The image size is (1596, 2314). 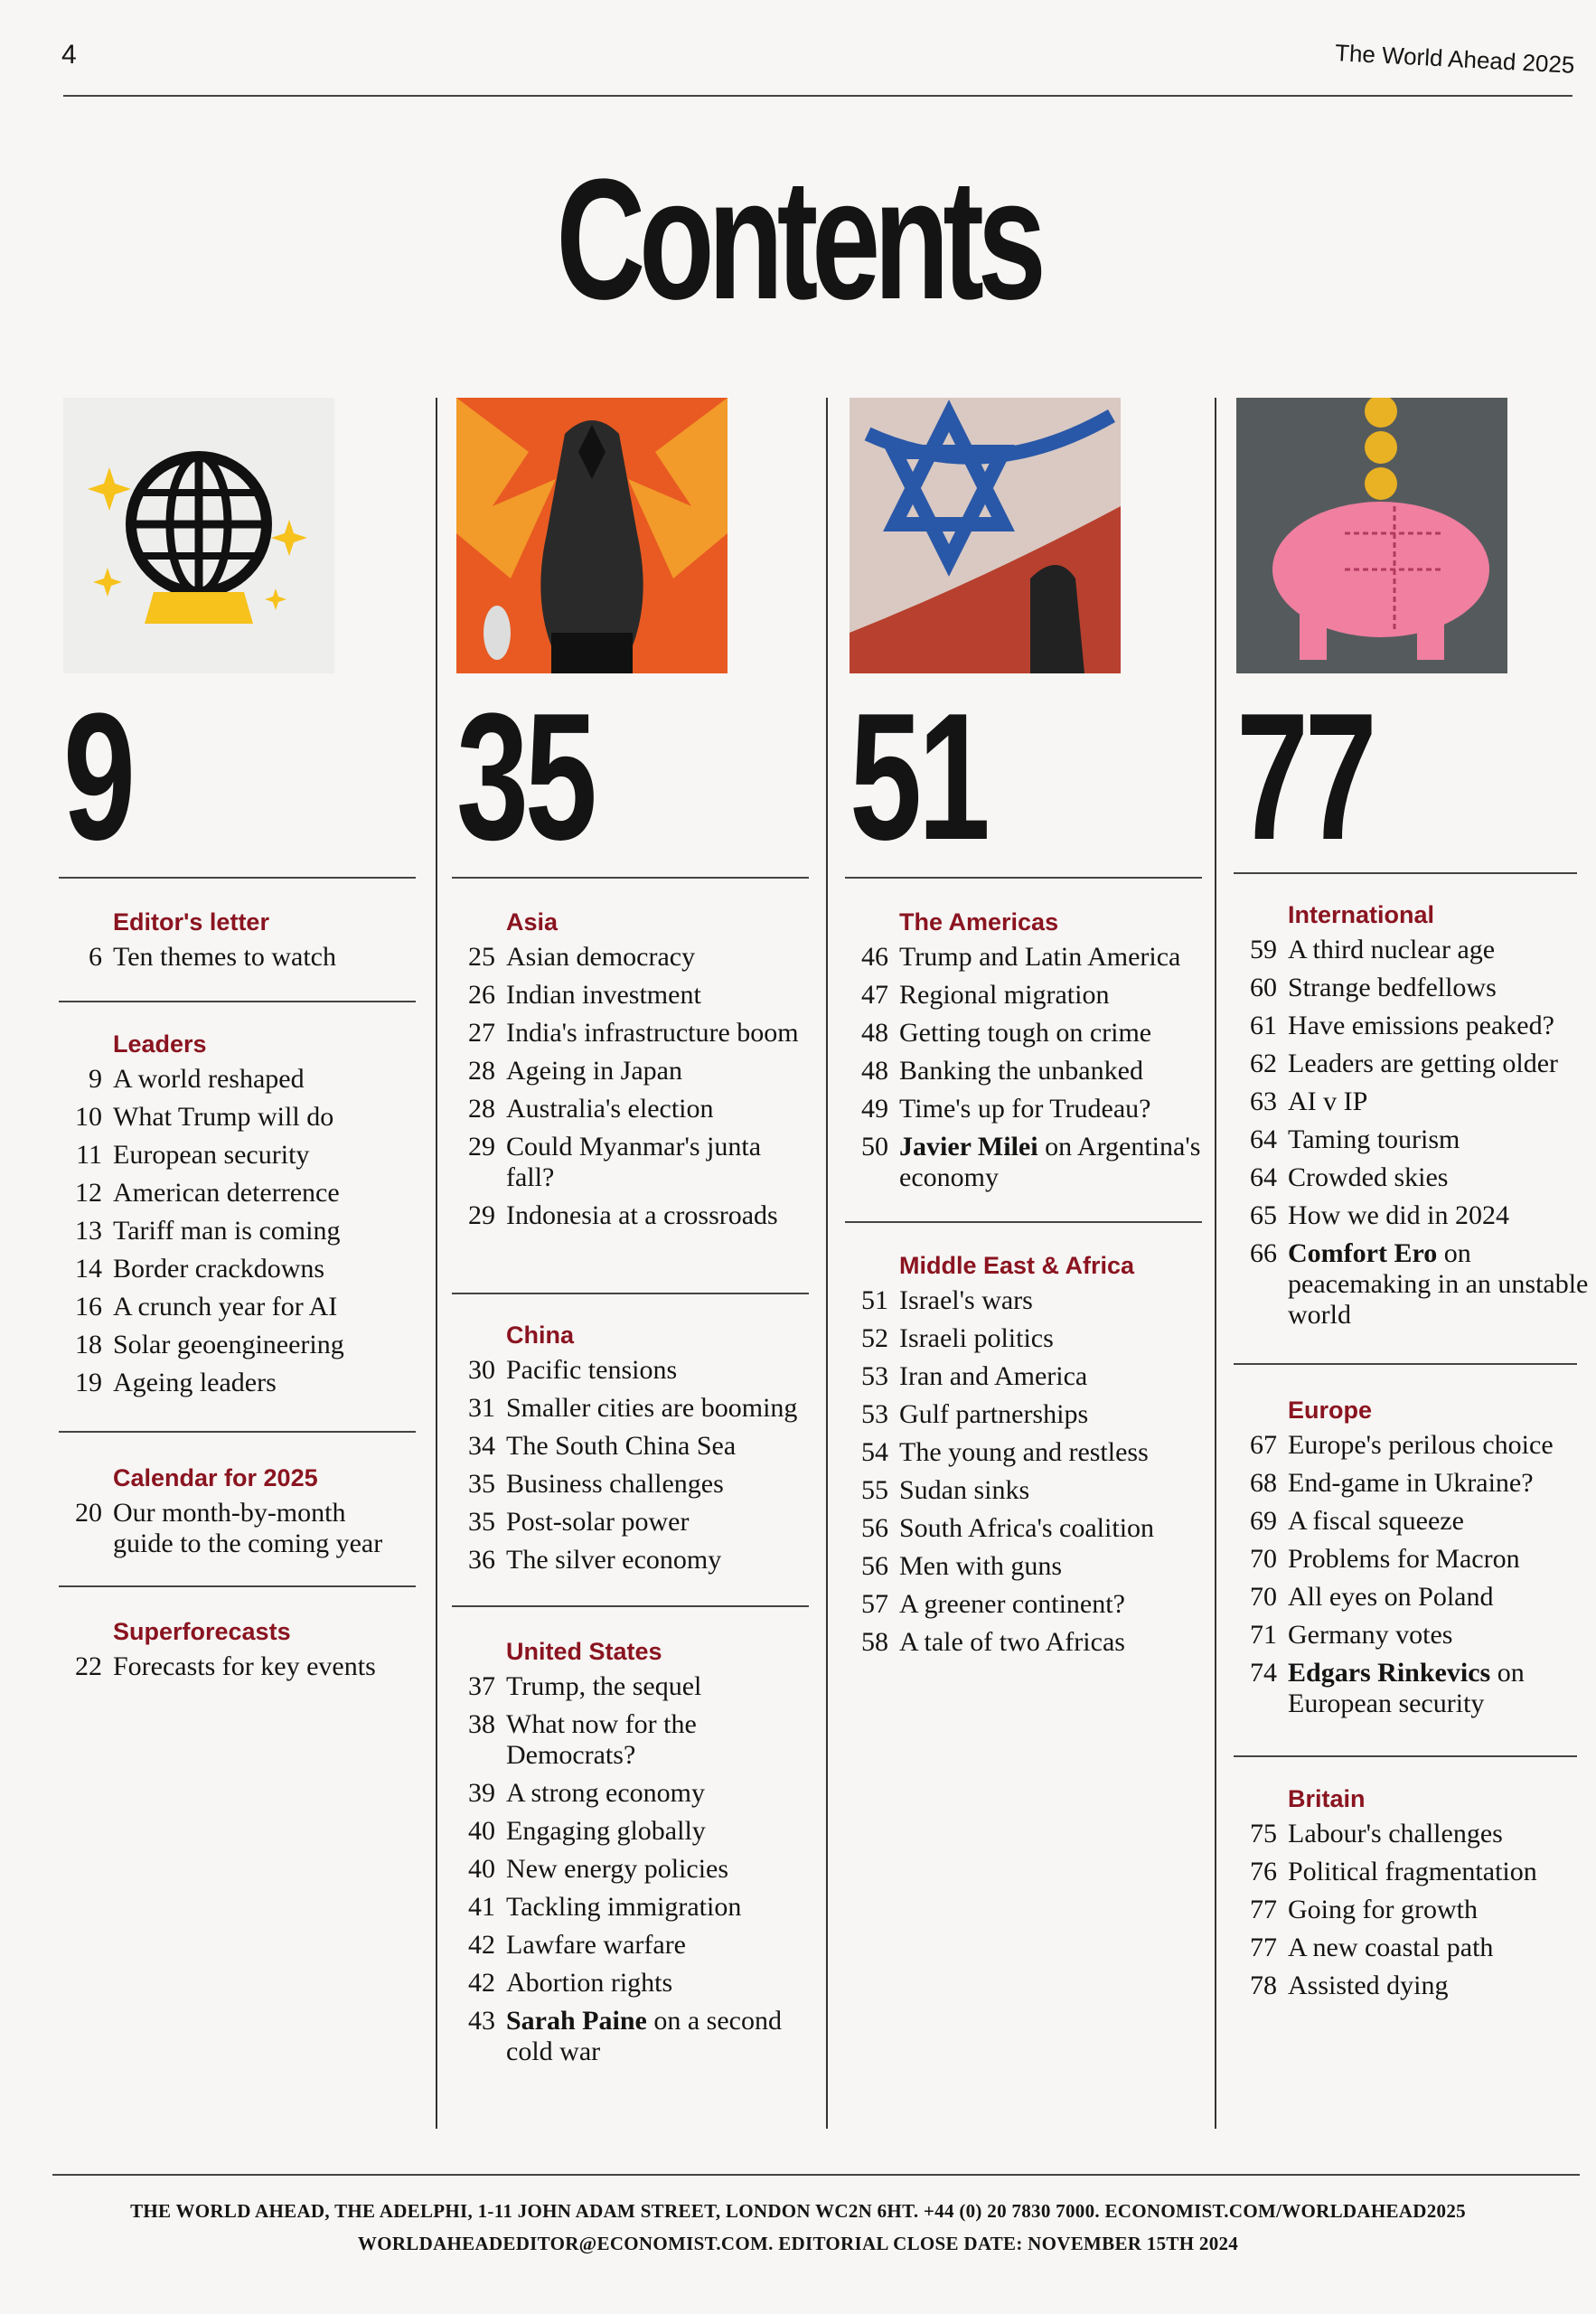 I want to click on entry-title: AI v IP, so click(x=1328, y=1101).